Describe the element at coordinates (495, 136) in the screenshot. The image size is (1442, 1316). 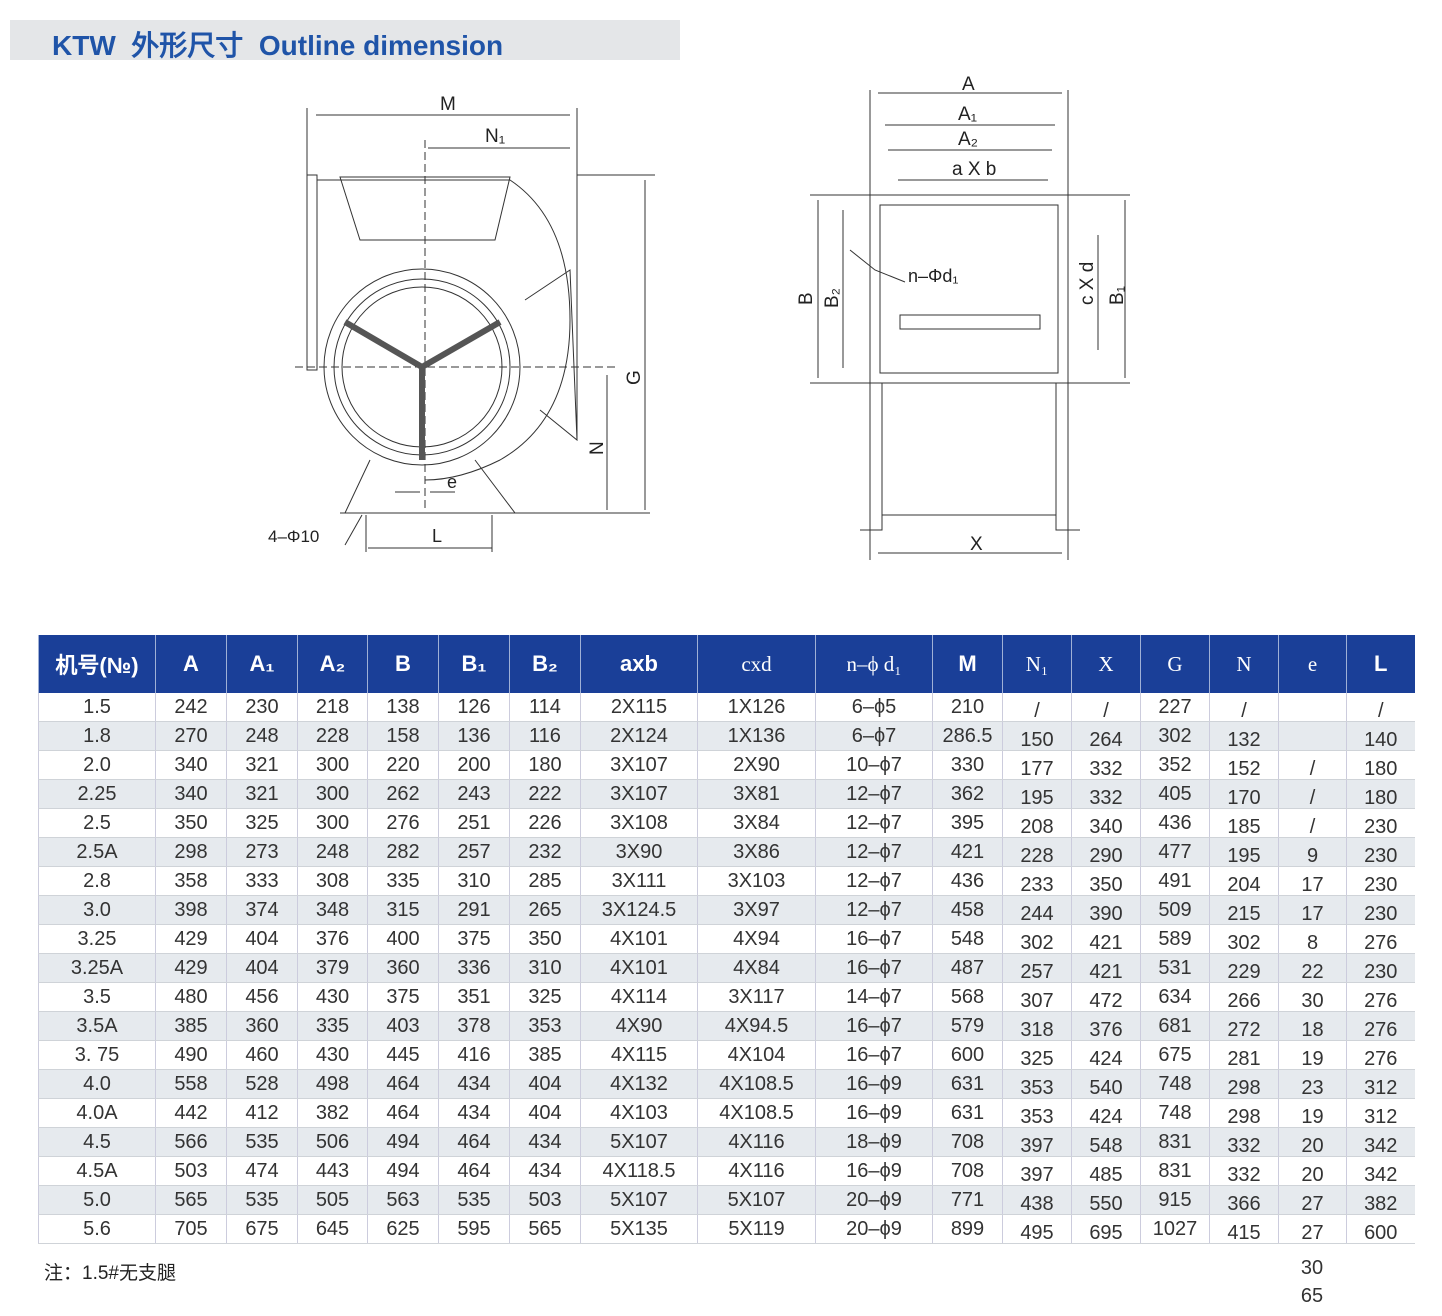
I see `label-N1: N₁` at that location.